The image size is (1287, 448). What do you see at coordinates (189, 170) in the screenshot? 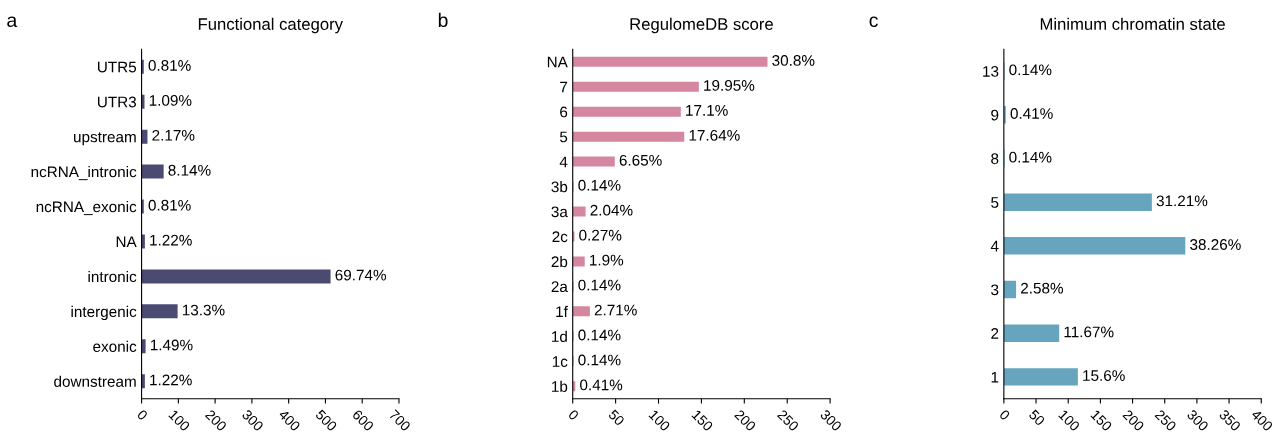
I see `annotation: 8.14%` at bounding box center [189, 170].